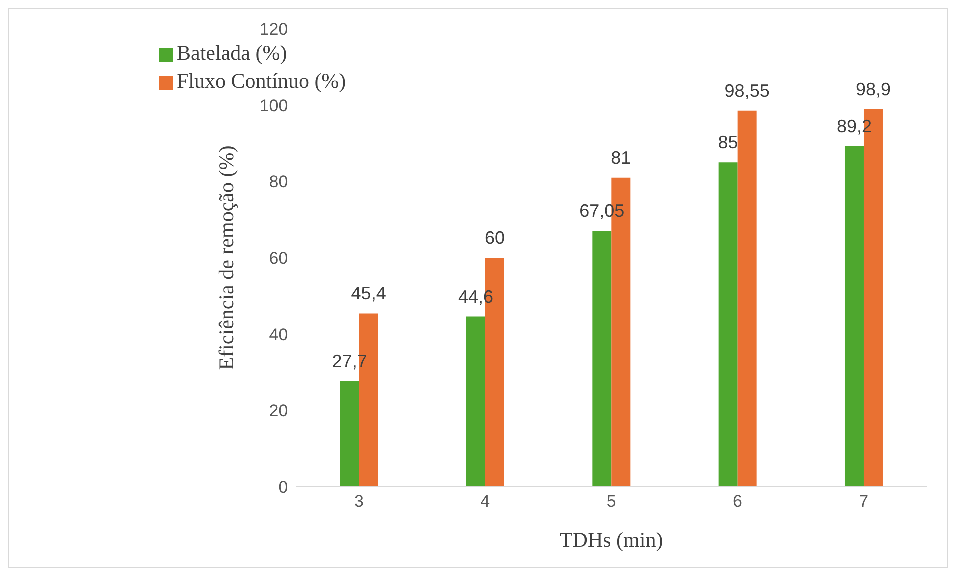  I want to click on x-tick-label: 7, so click(864, 502).